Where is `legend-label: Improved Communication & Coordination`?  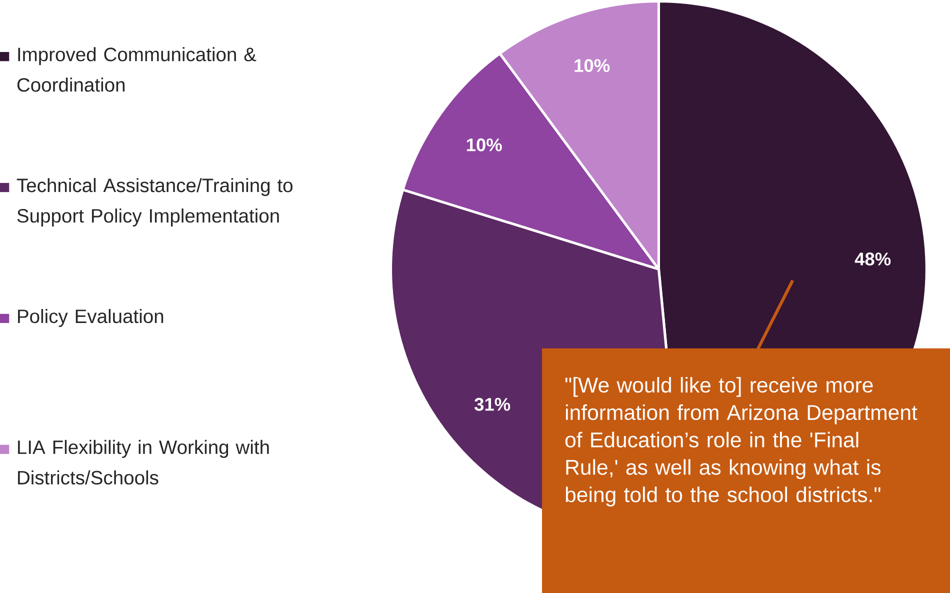 legend-label: Improved Communication & Coordination is located at coordinates (136, 69).